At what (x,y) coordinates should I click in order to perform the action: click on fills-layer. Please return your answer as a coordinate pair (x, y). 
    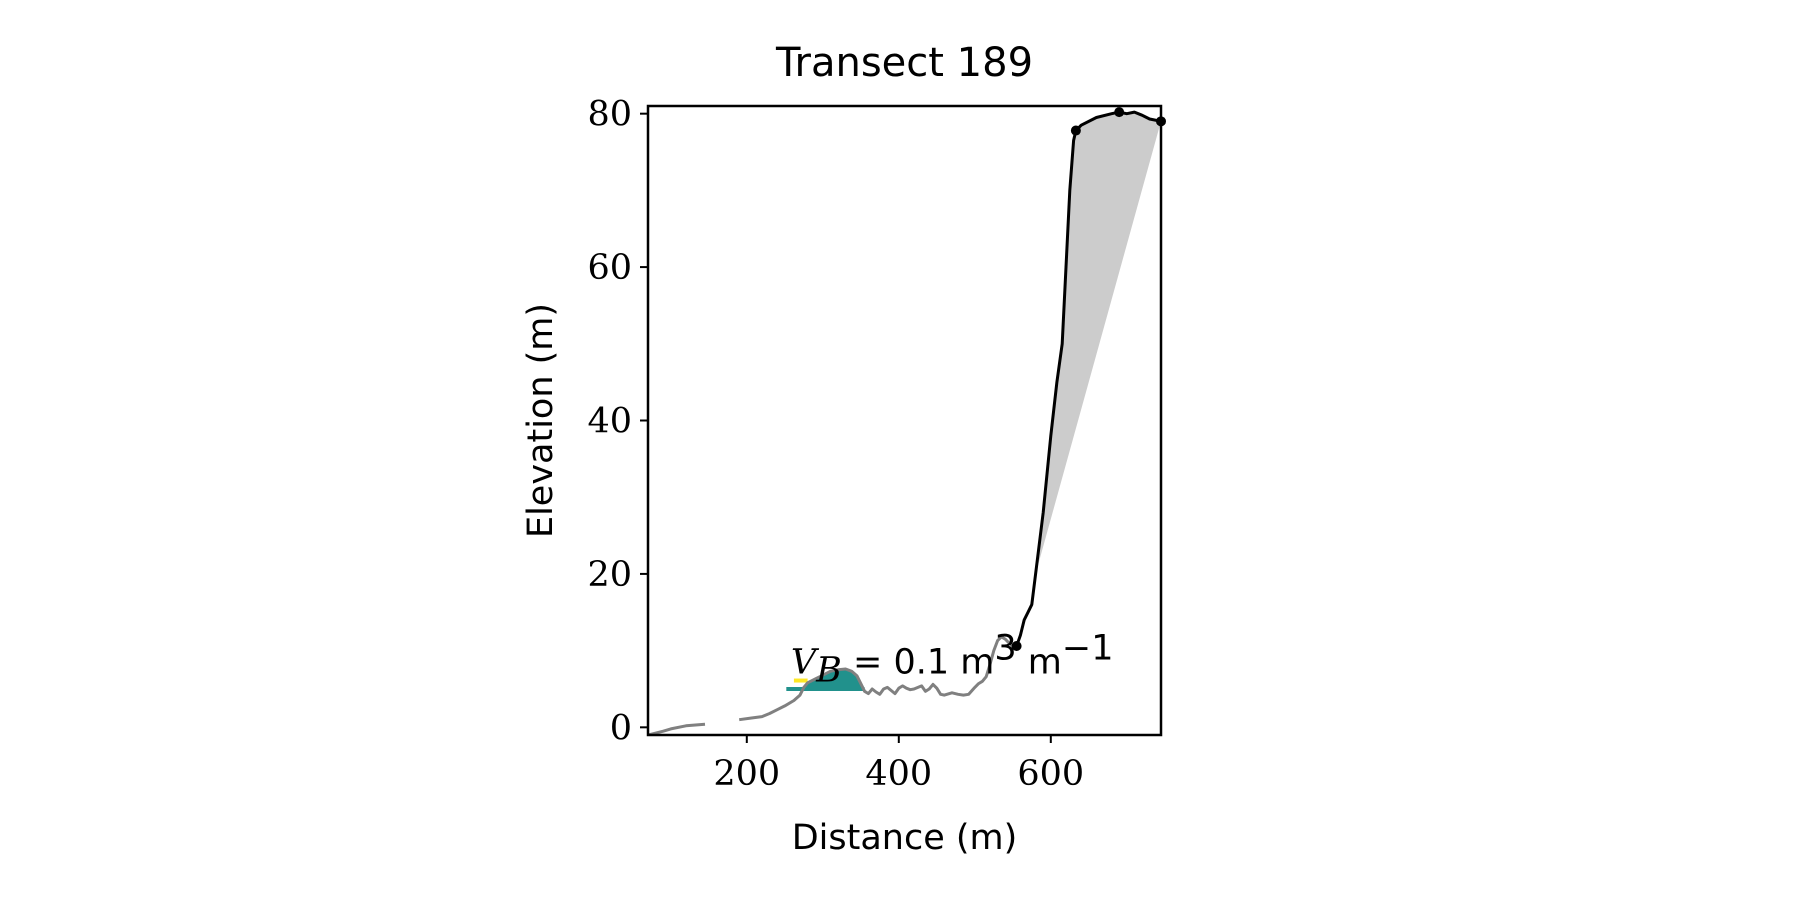
    Looking at the image, I should click on (980, 400).